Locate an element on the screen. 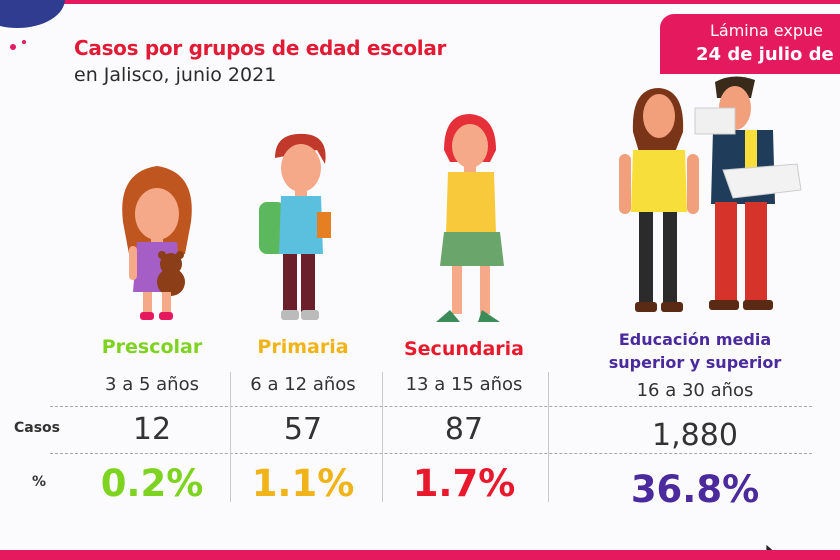 This screenshot has height=560, width=840. age-range-educacion: 16 a 30 años is located at coordinates (695, 390).